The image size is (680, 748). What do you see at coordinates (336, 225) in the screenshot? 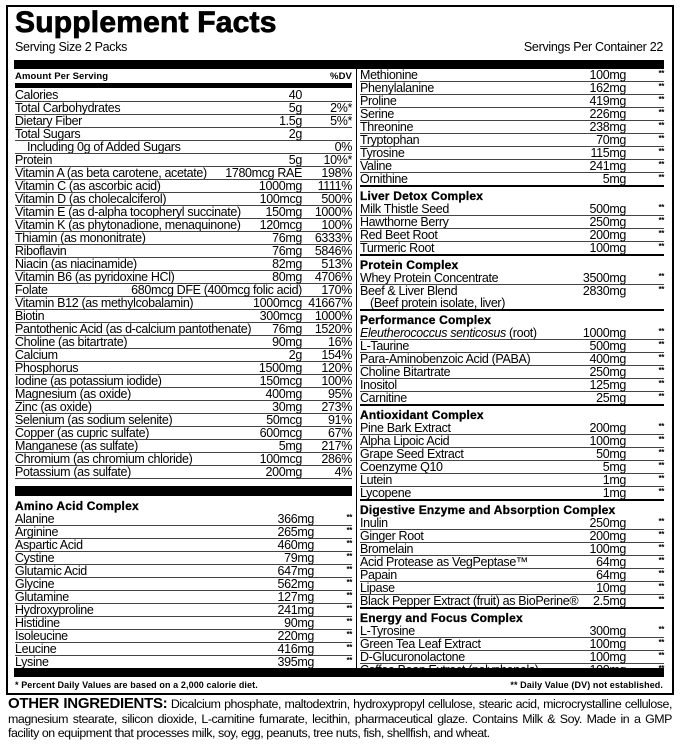
I see `daily-value: 100%` at bounding box center [336, 225].